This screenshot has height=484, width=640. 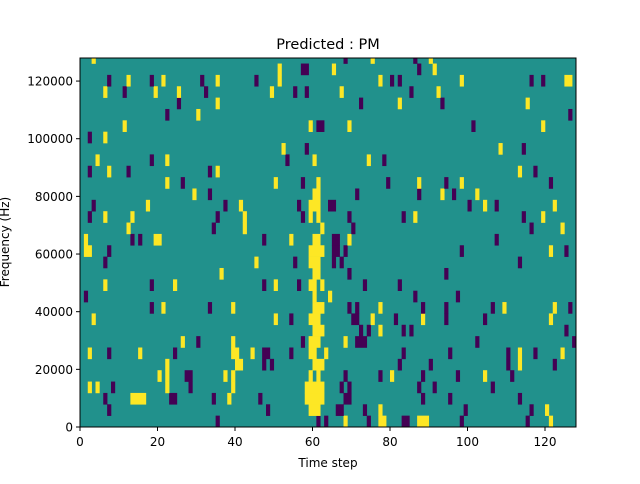 I want to click on y-tick-label: 40000, so click(x=54, y=312).